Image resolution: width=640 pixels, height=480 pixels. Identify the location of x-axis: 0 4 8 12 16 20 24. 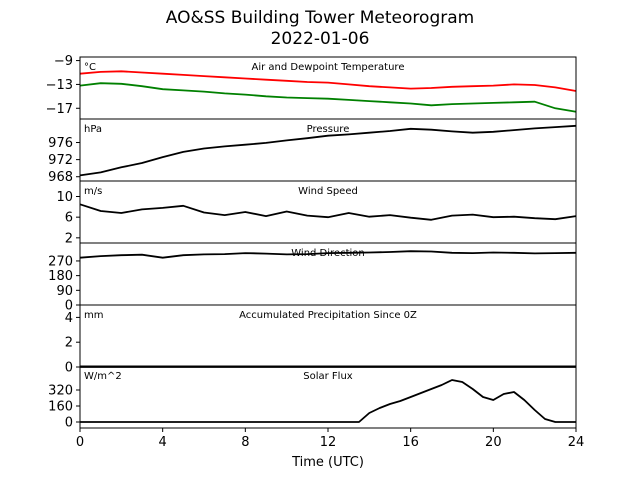
(330, 439).